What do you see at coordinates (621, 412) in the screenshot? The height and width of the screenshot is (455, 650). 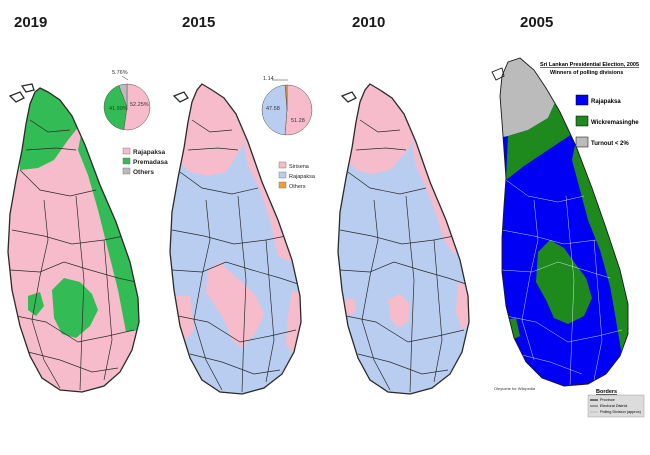 I see `borders-item-polling: Polling Division (approx)` at bounding box center [621, 412].